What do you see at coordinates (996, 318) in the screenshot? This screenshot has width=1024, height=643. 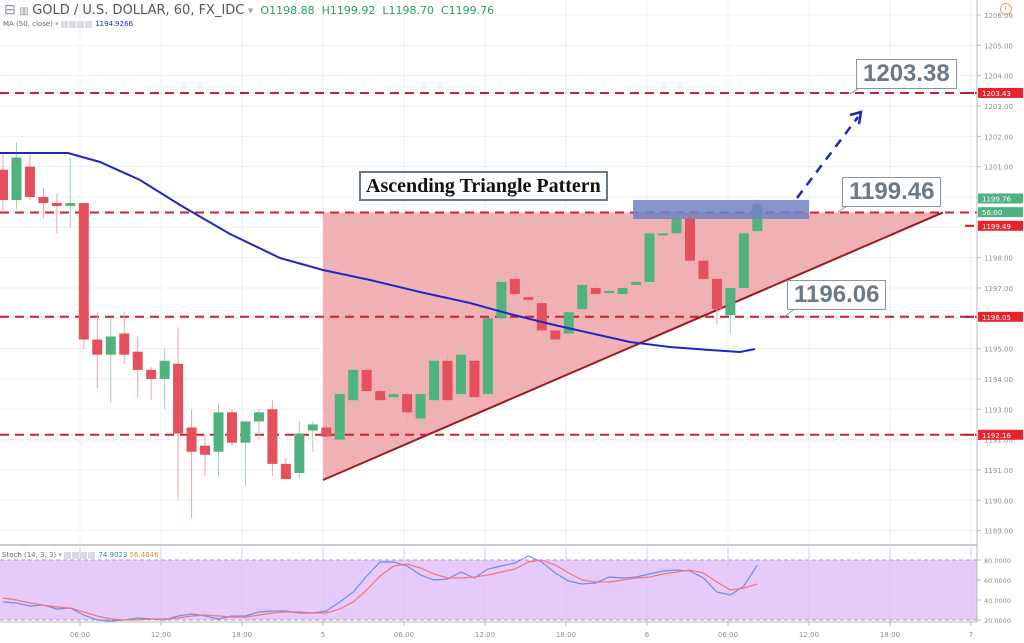 I see `svg-text: 1196.05` at bounding box center [996, 318].